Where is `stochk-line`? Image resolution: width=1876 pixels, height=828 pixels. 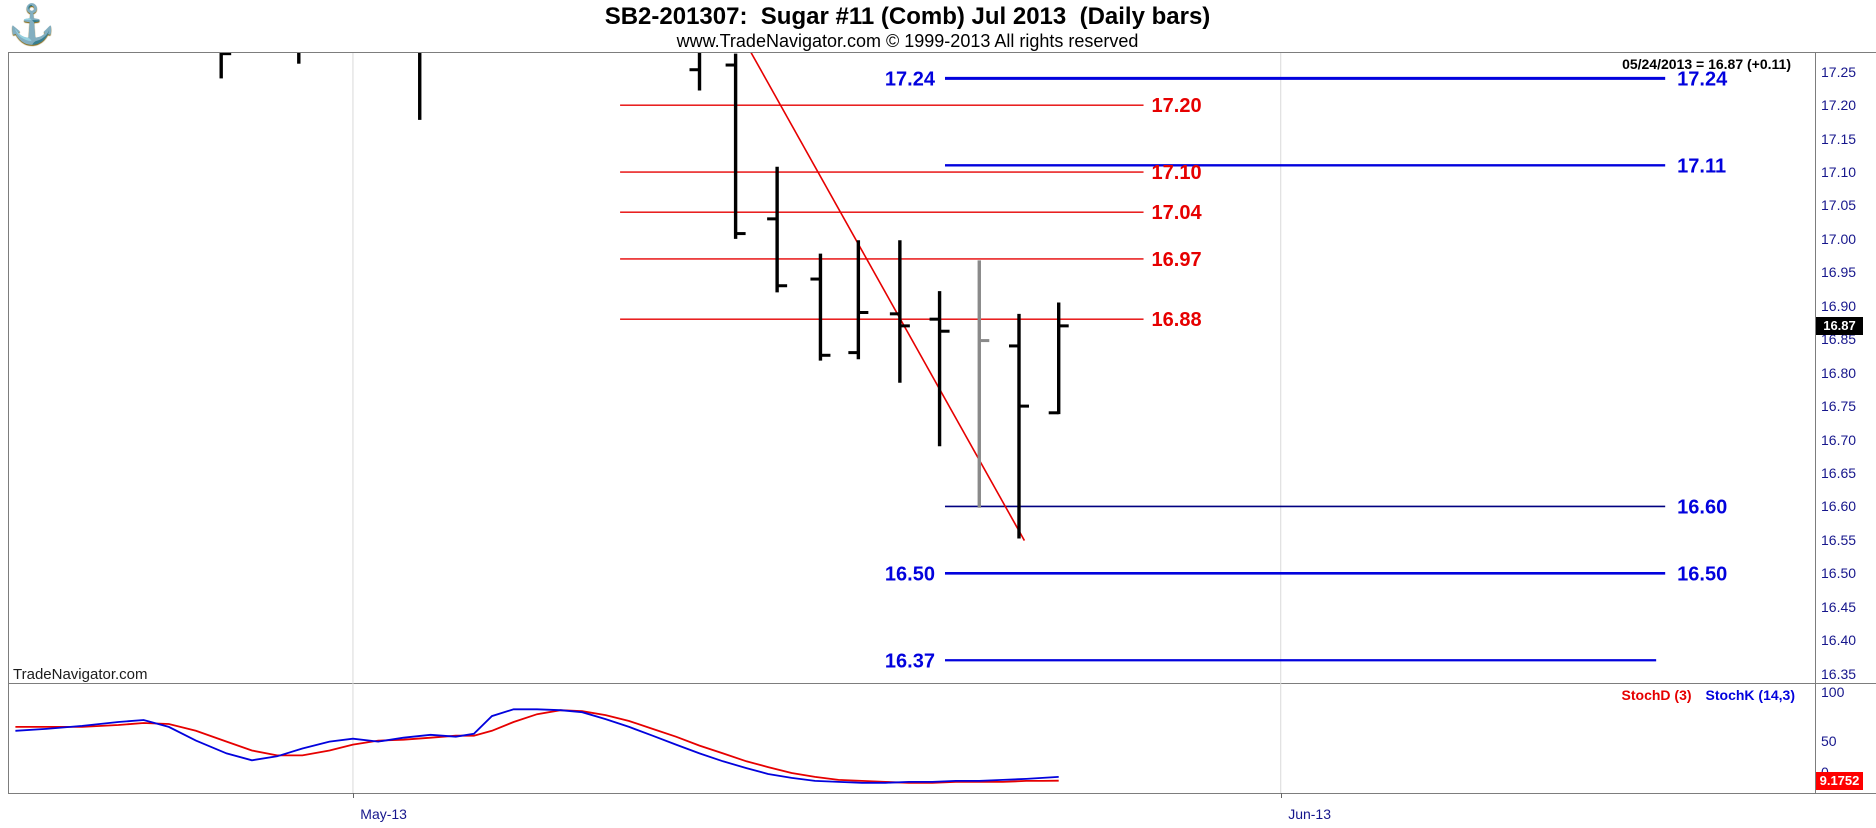 stochk-line is located at coordinates (537, 746).